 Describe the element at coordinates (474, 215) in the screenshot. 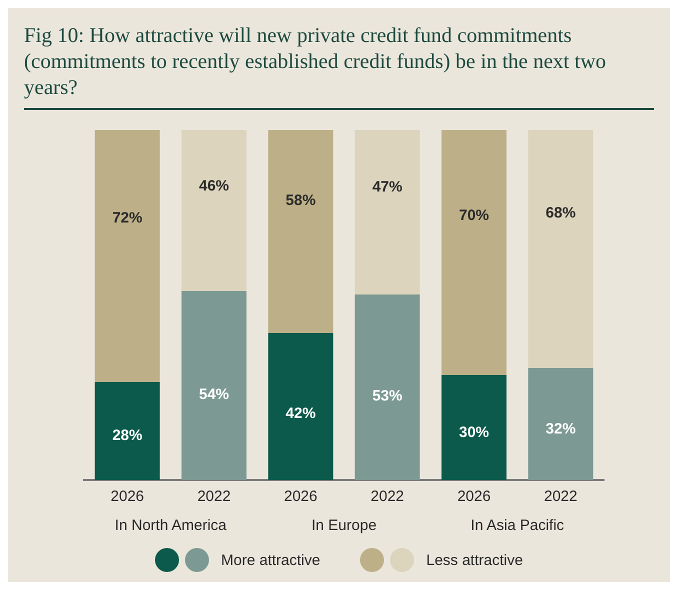

I see `data-label: 70%` at that location.